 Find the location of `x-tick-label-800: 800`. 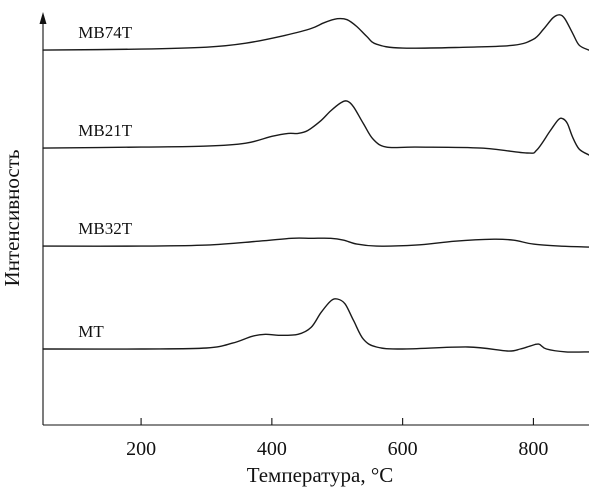

x-tick-label-800: 800 is located at coordinates (533, 449).